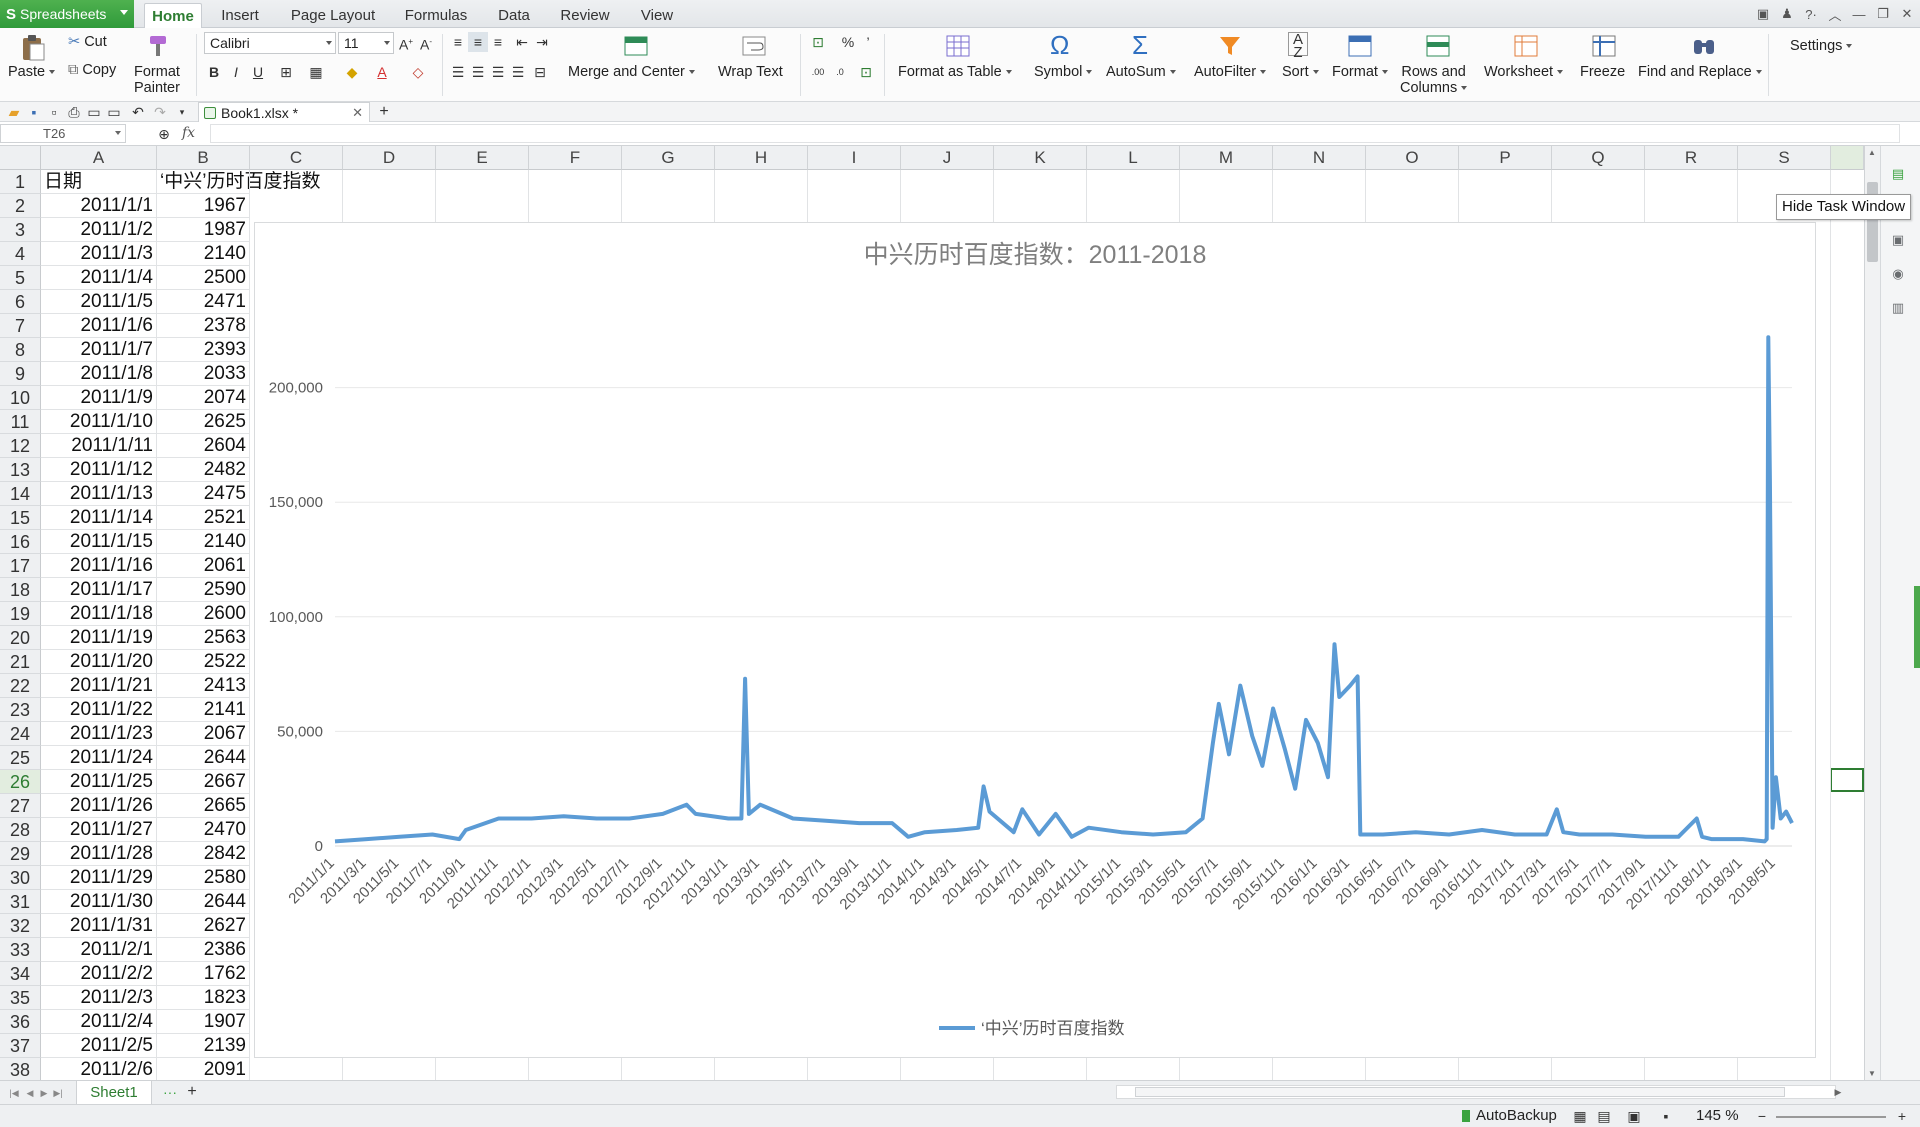 Image resolution: width=1920 pixels, height=1127 pixels. I want to click on cell-index-value: 2139, so click(203, 1046).